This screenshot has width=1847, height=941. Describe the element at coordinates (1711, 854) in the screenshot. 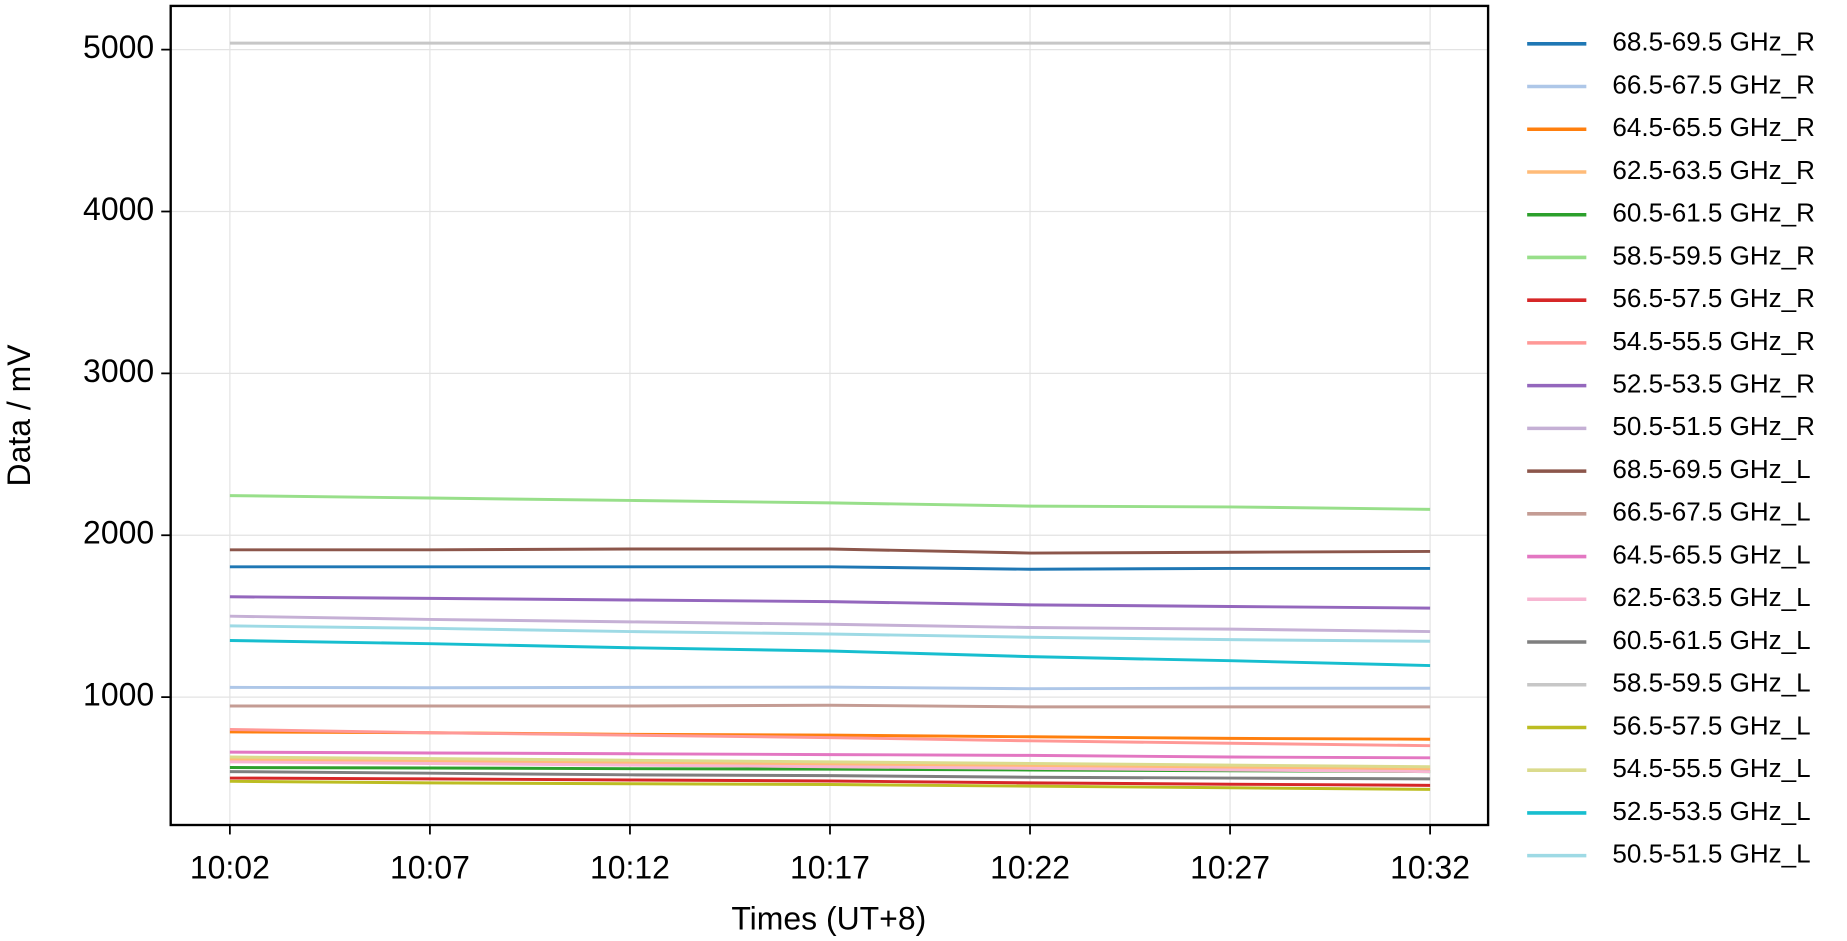

I see `legend-label: 50.5-51.5 GHz_L` at that location.